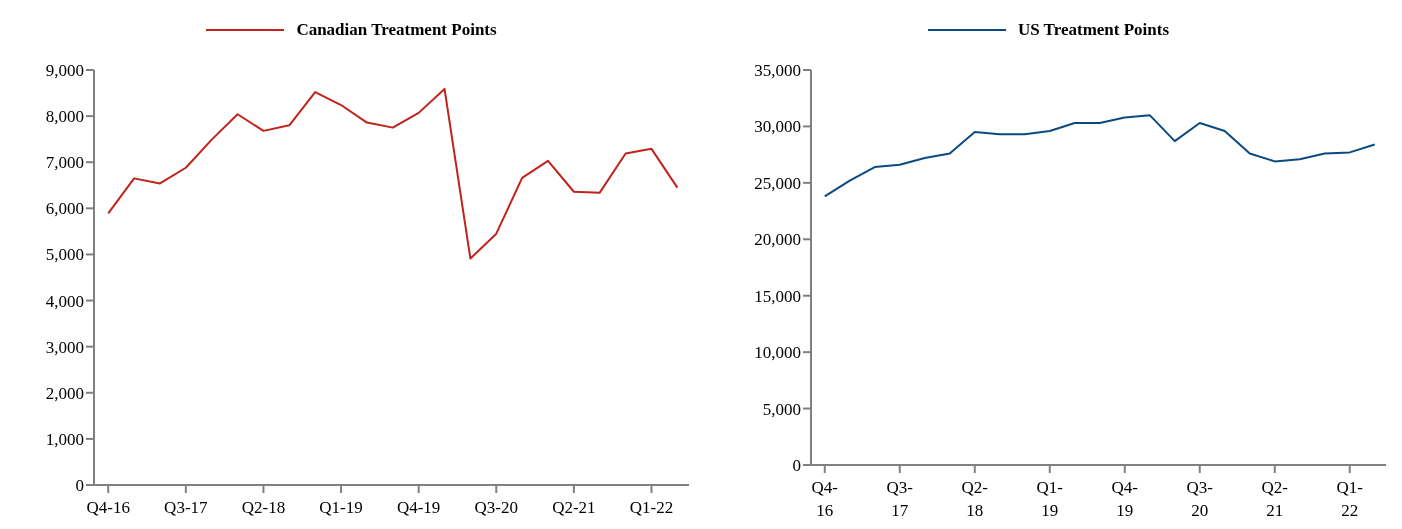  Describe the element at coordinates (64, 71) in the screenshot. I see `y-tick-label: 9,000` at that location.